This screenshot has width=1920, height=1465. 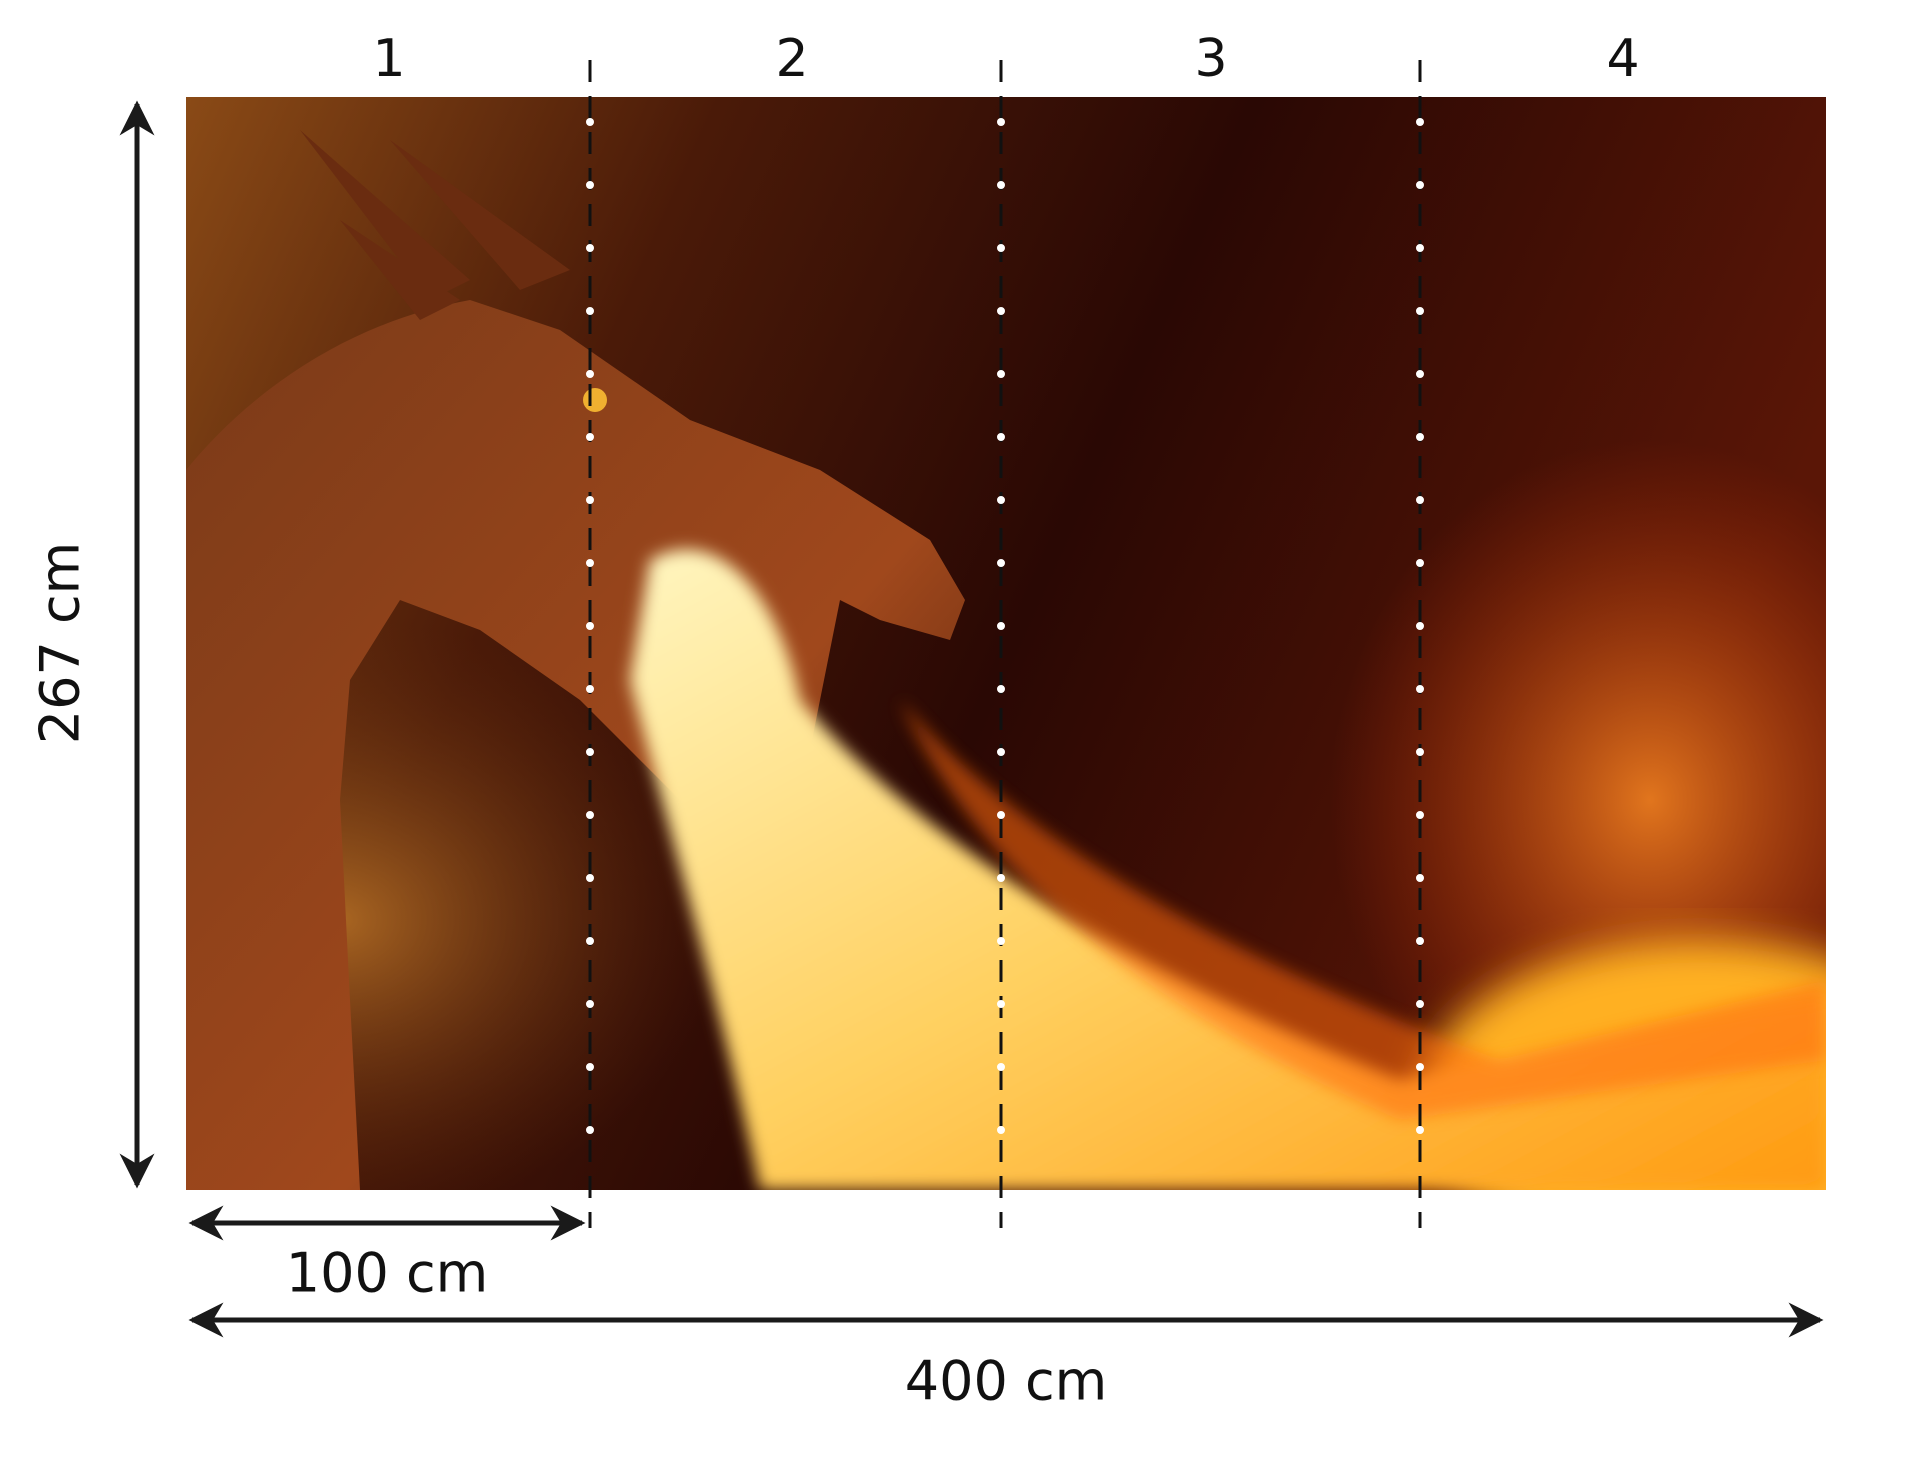 What do you see at coordinates (388, 59) in the screenshot?
I see `panel-number: 1` at bounding box center [388, 59].